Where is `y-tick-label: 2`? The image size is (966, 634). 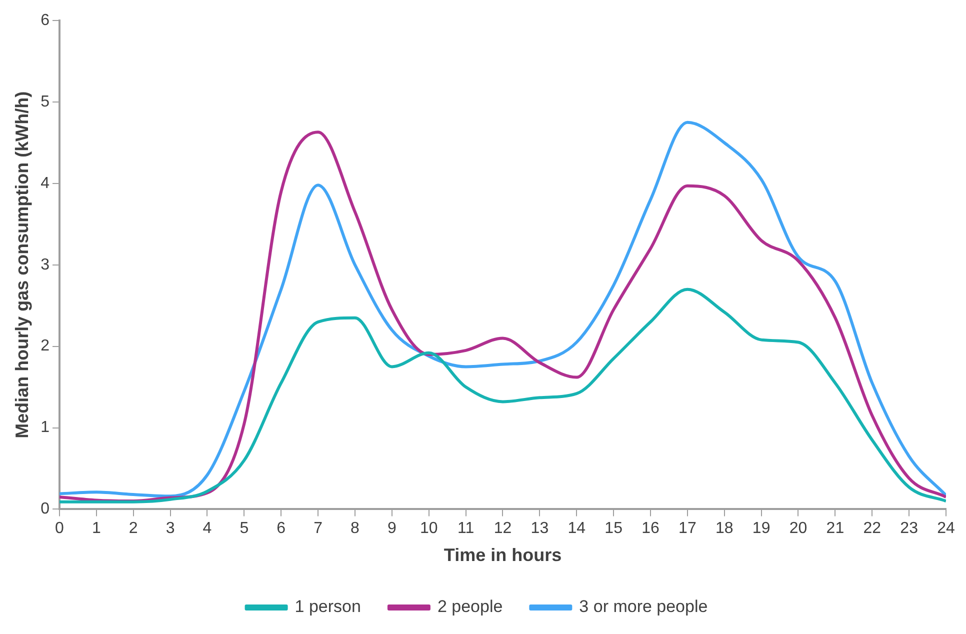 y-tick-label: 2 is located at coordinates (45, 346).